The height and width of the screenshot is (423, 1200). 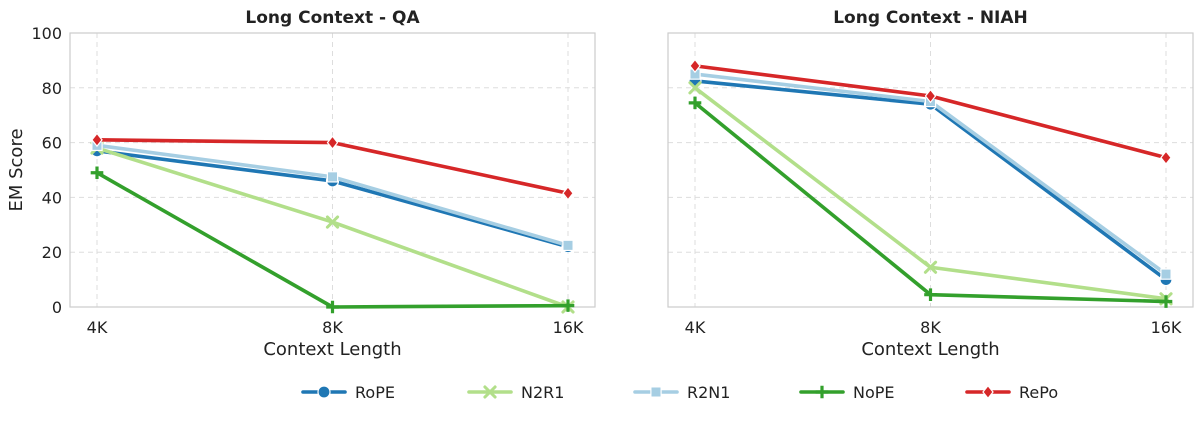 I want to click on legend-item-nope: NoPE, so click(x=847, y=392).